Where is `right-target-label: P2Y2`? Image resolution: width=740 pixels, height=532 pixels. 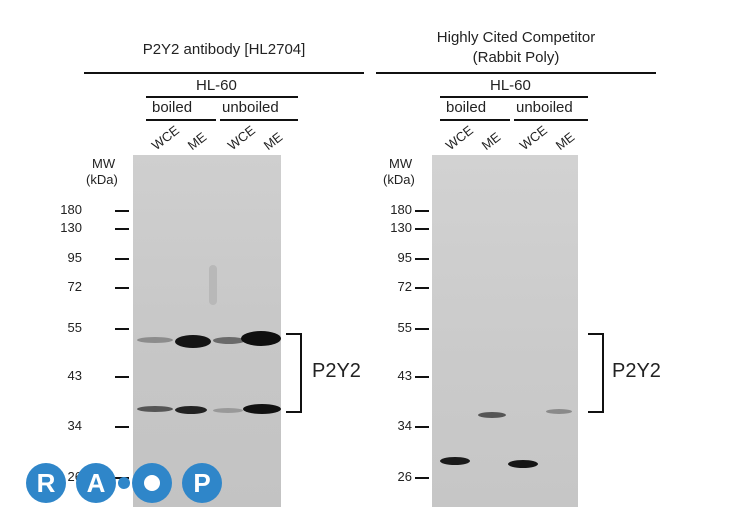 right-target-label: P2Y2 is located at coordinates (636, 371).